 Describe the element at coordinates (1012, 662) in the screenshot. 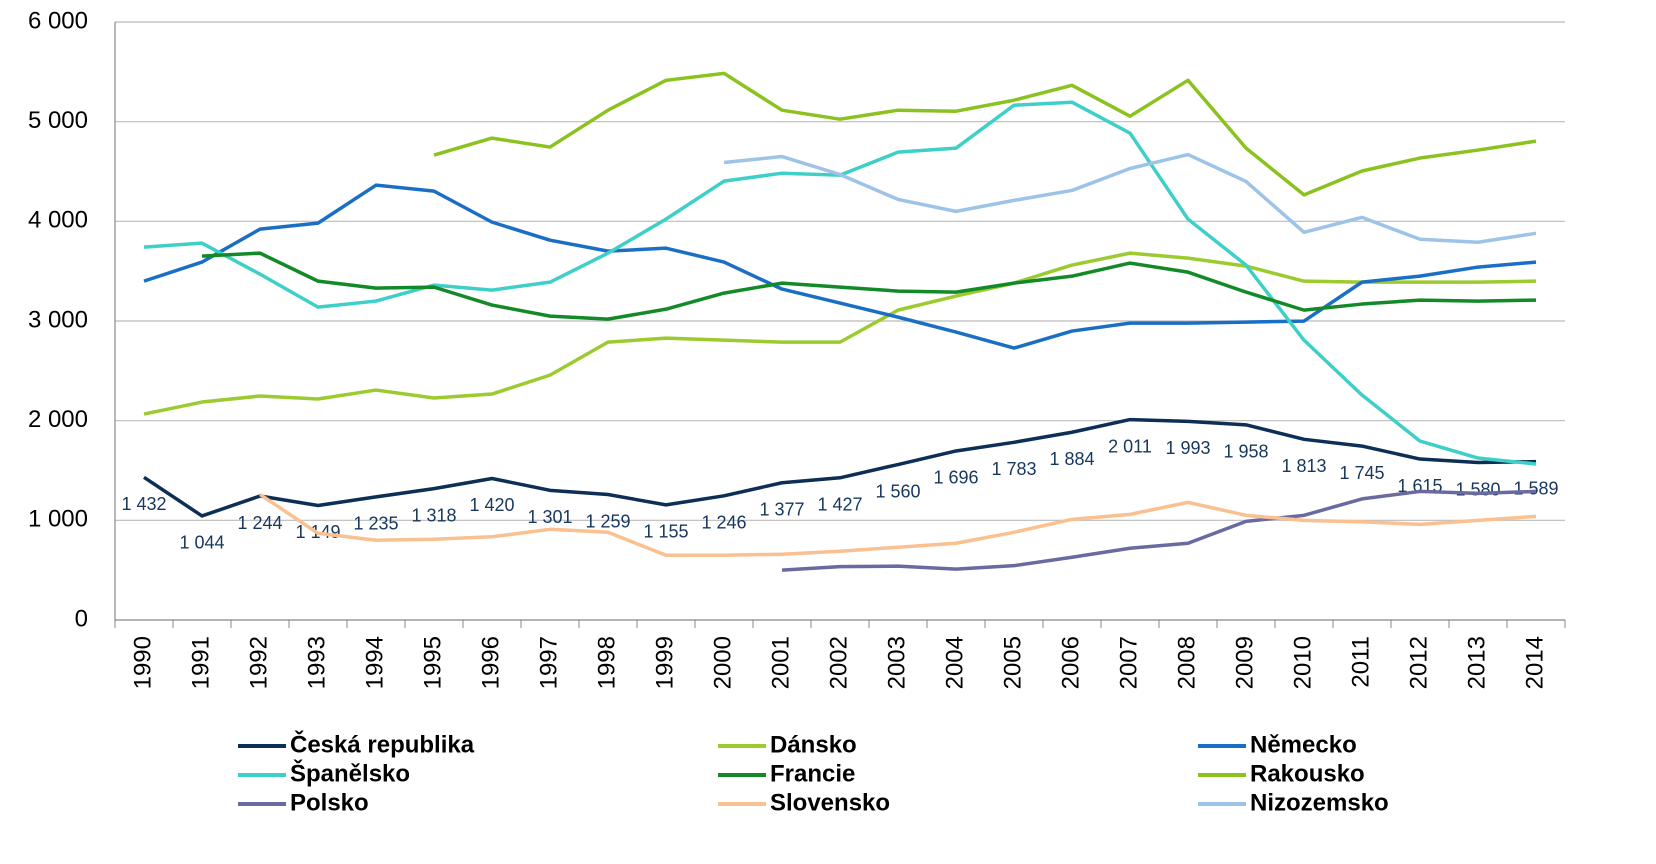

I see `x-tick-label: 2005` at that location.